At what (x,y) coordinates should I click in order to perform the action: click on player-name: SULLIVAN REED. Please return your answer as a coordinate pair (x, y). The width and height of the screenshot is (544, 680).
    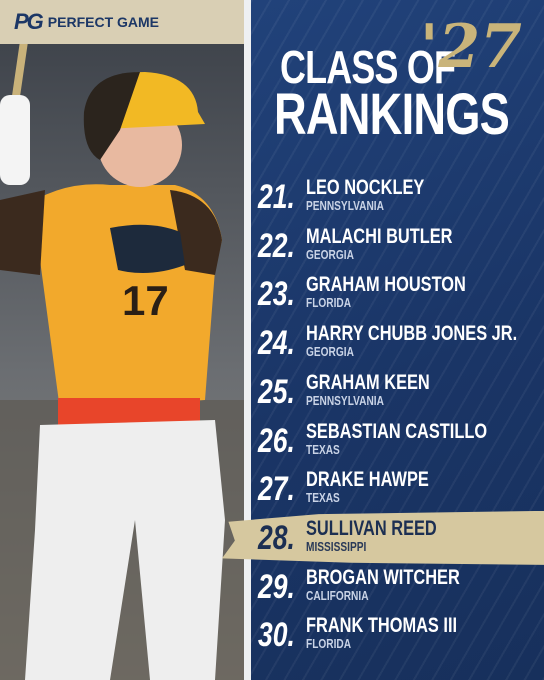
    Looking at the image, I should click on (371, 528).